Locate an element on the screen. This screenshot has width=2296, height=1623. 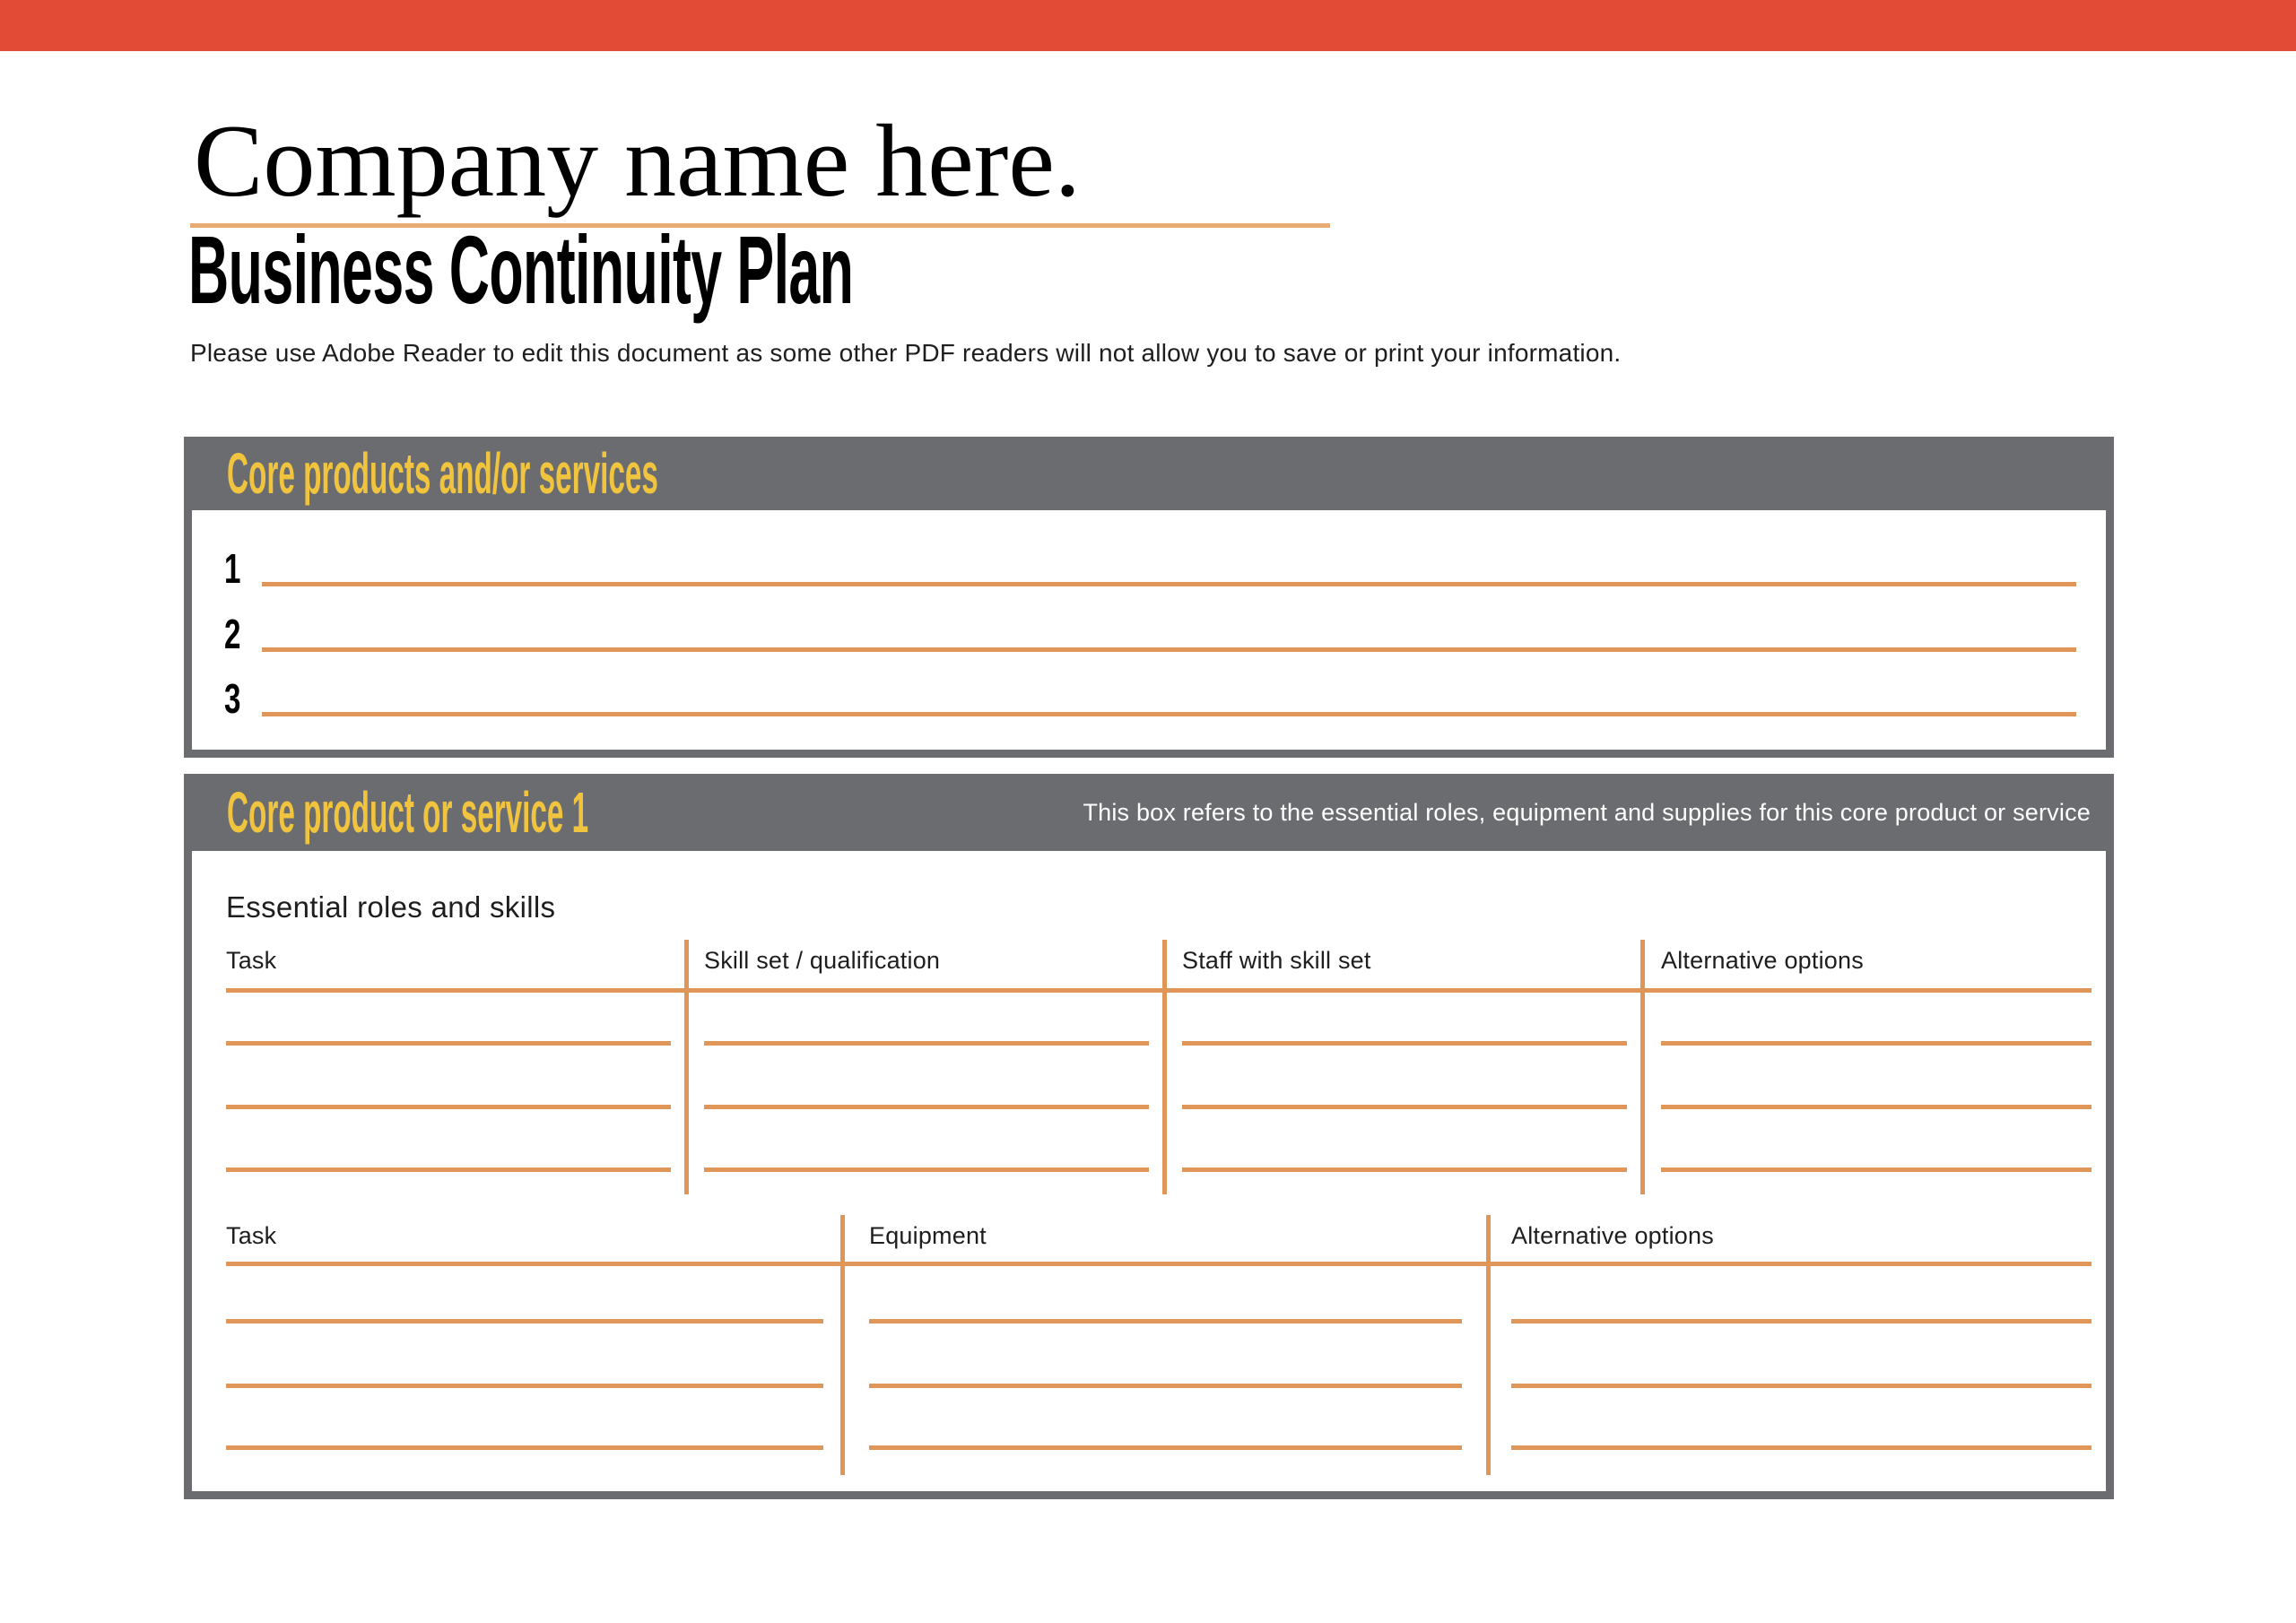
document-title: Business Continuity Plan is located at coordinates (761, 269).